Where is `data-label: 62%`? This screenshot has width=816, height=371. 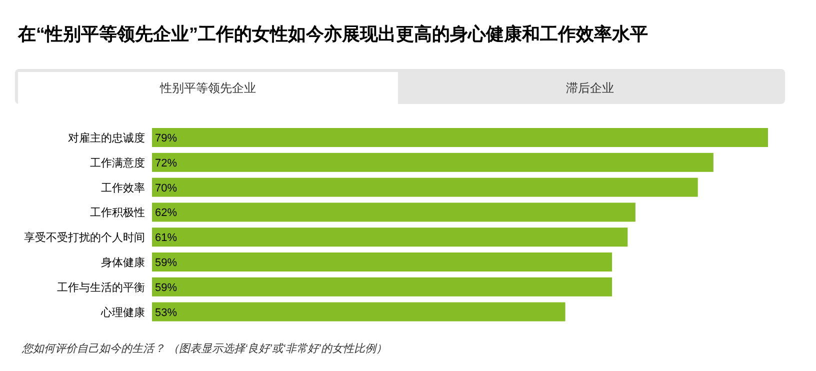 data-label: 62% is located at coordinates (166, 213).